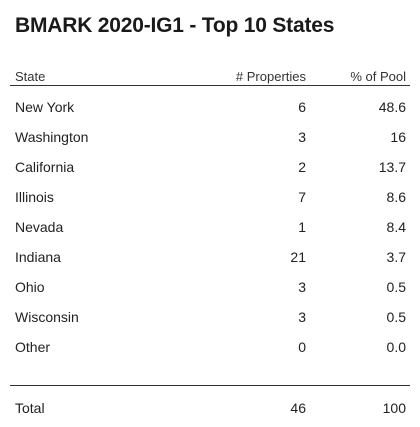 This screenshot has width=420, height=427. What do you see at coordinates (398, 137) in the screenshot?
I see `cell-pct-pool: 16` at bounding box center [398, 137].